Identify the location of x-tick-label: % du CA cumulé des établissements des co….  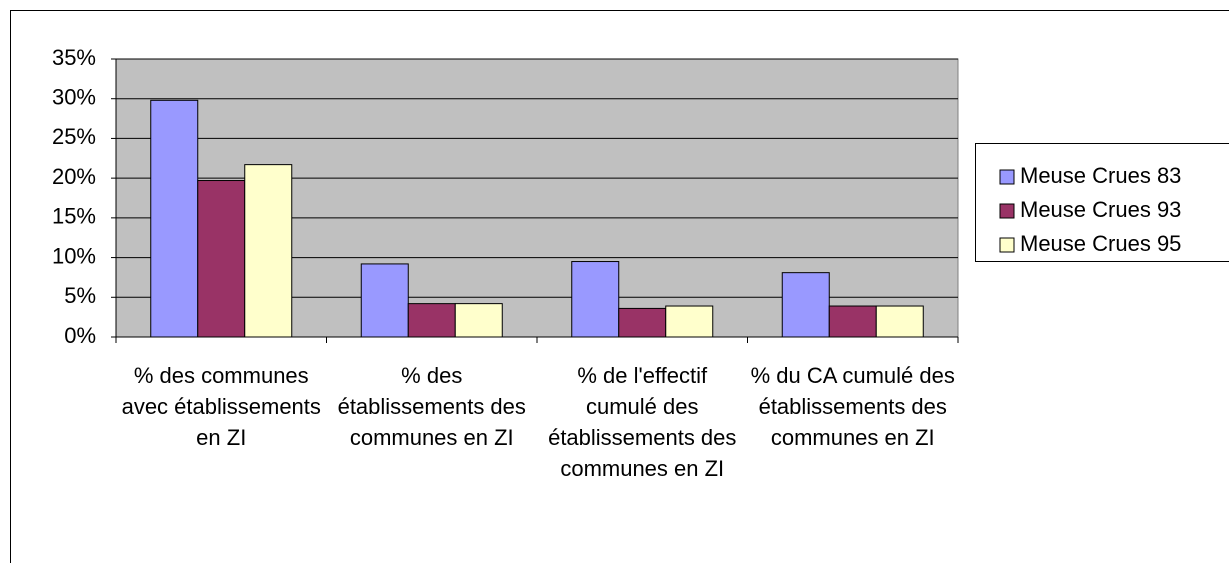
(852, 406).